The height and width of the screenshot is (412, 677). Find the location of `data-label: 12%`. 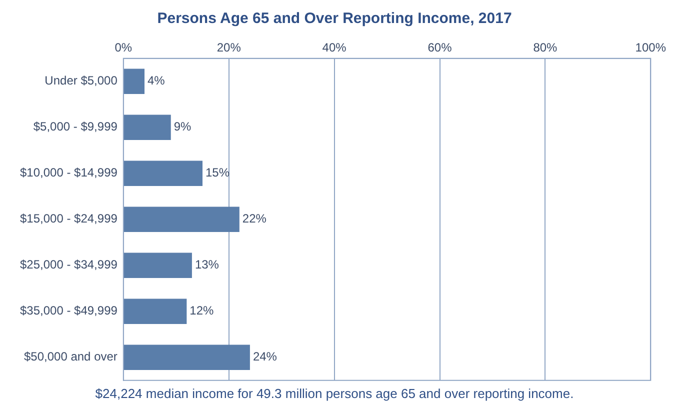

data-label: 12% is located at coordinates (202, 311).